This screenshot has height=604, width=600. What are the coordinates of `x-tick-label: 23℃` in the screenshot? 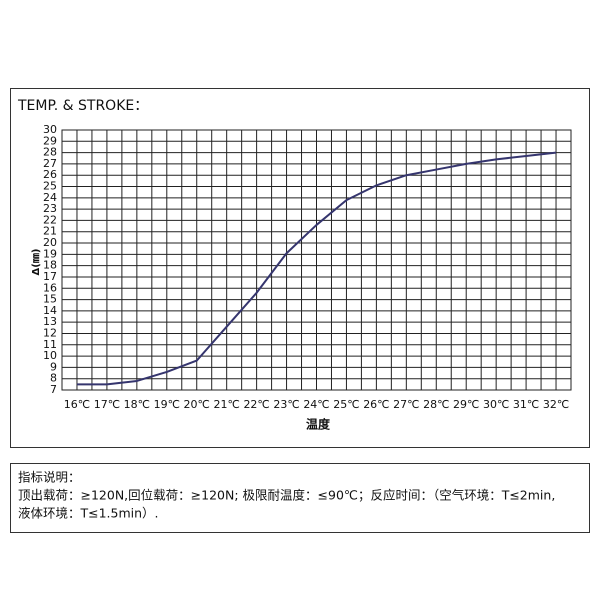 It's located at (286, 404).